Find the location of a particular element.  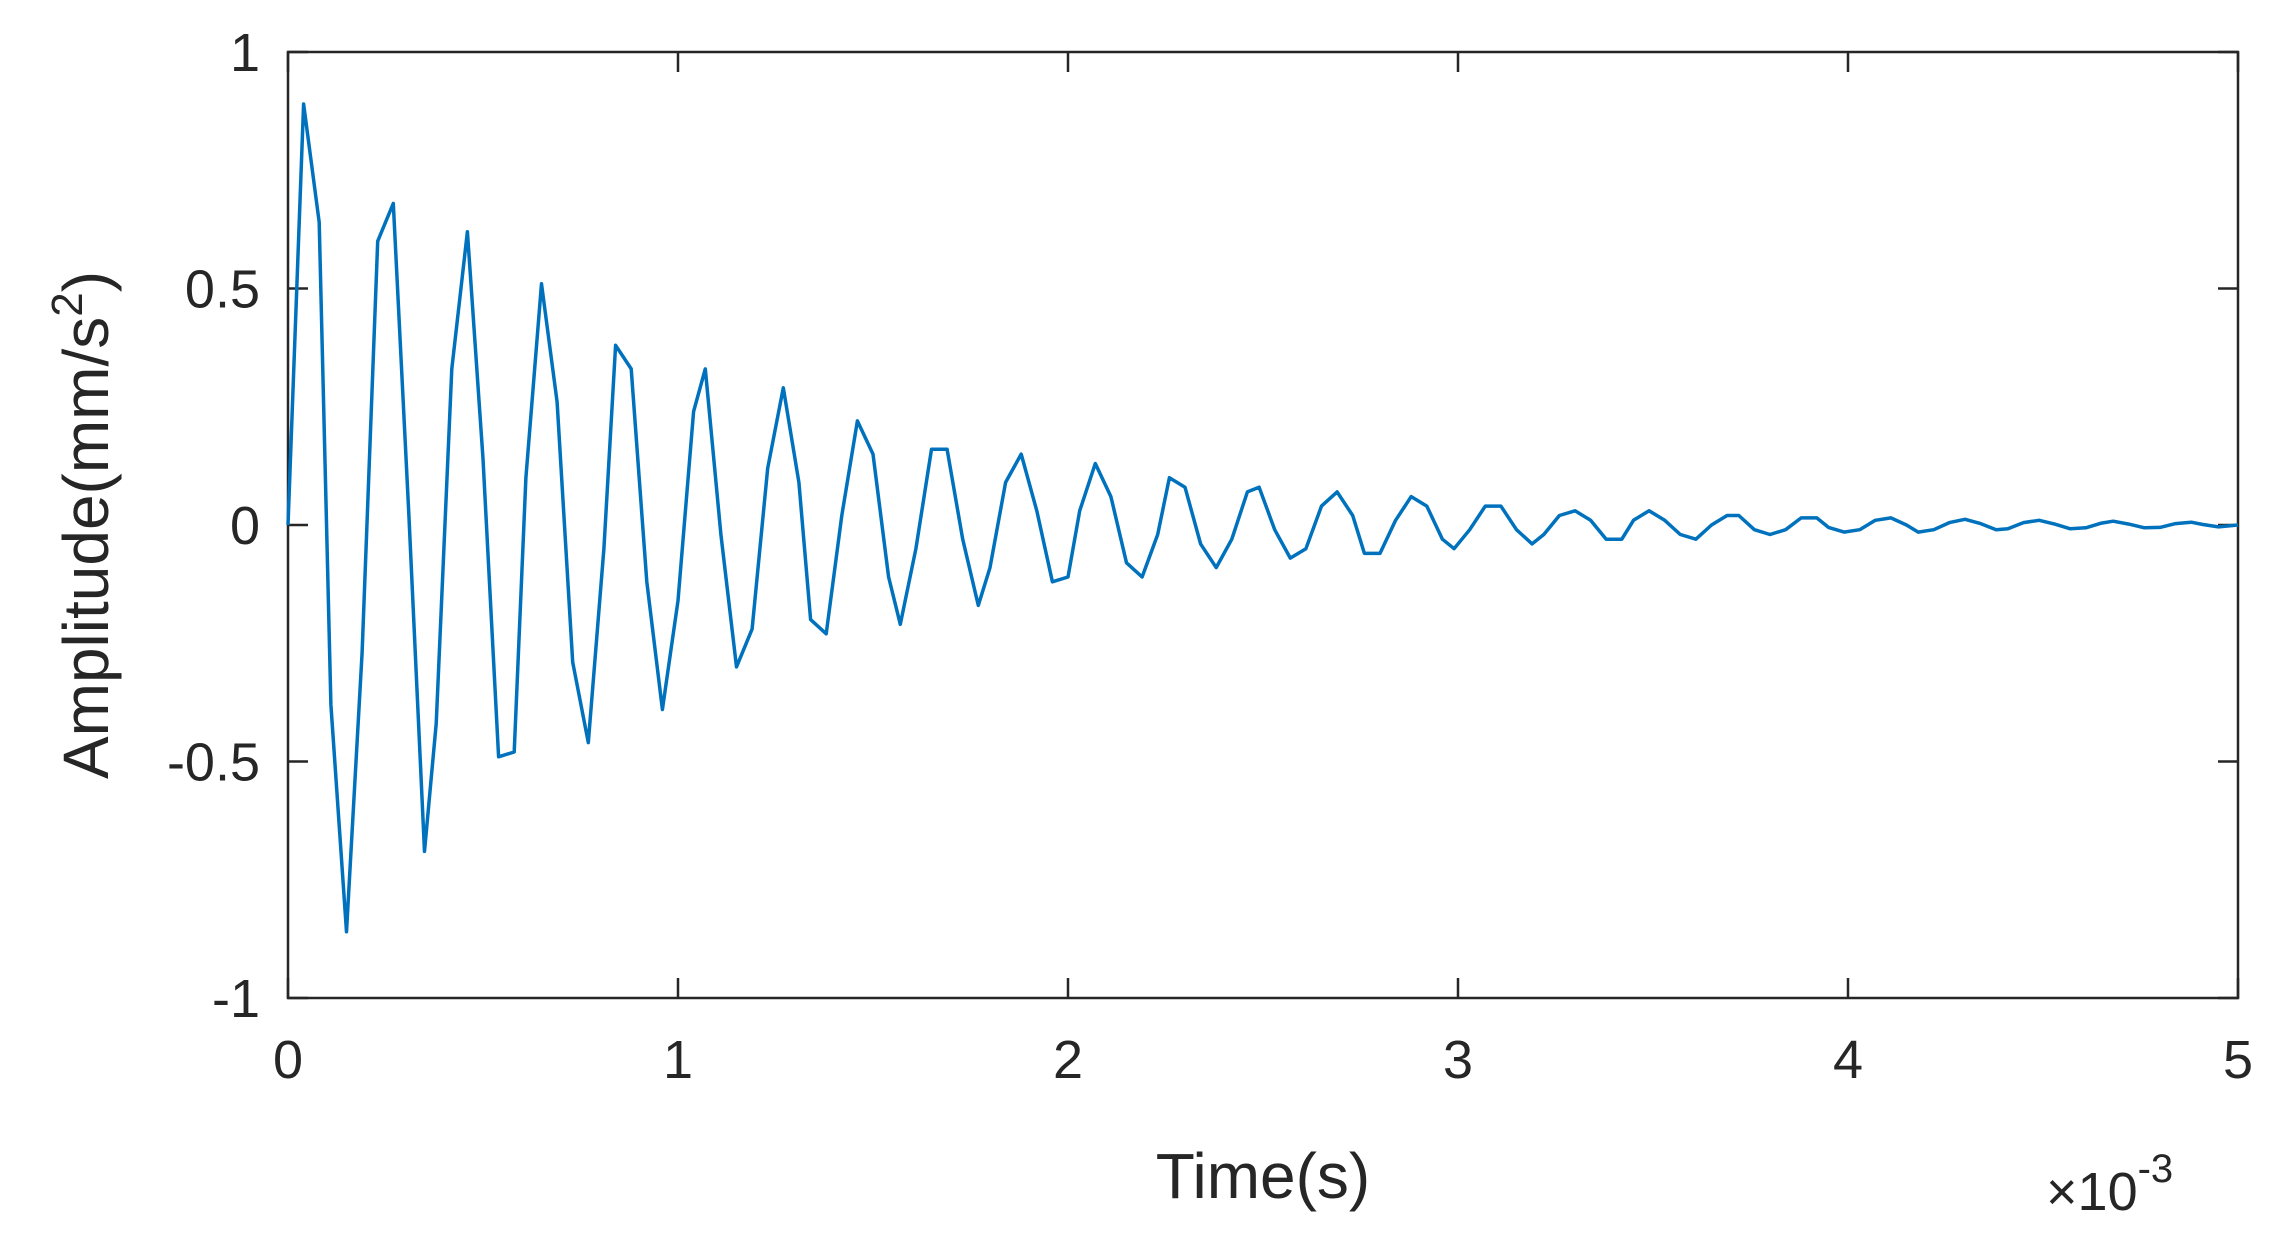

x-tick-label: 5 is located at coordinates (2238, 1060).